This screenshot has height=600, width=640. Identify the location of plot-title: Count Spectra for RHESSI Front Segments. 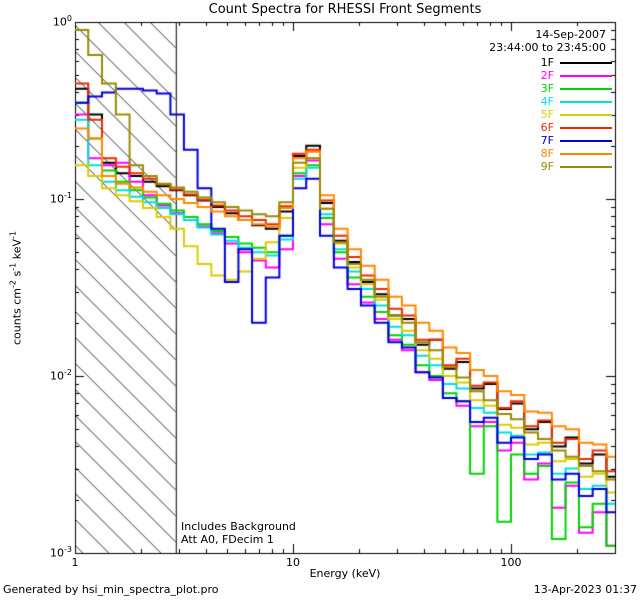
(345, 9).